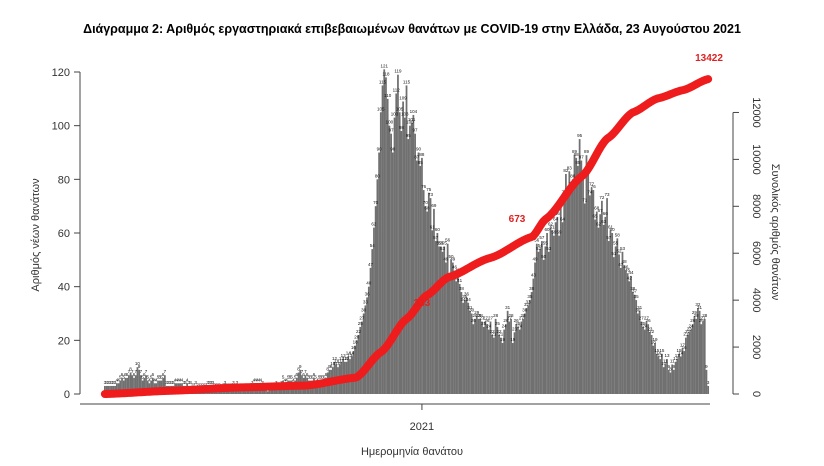 The image size is (824, 466). Describe the element at coordinates (448, 240) in the screenshot. I see `bar-data-label: 56` at that location.